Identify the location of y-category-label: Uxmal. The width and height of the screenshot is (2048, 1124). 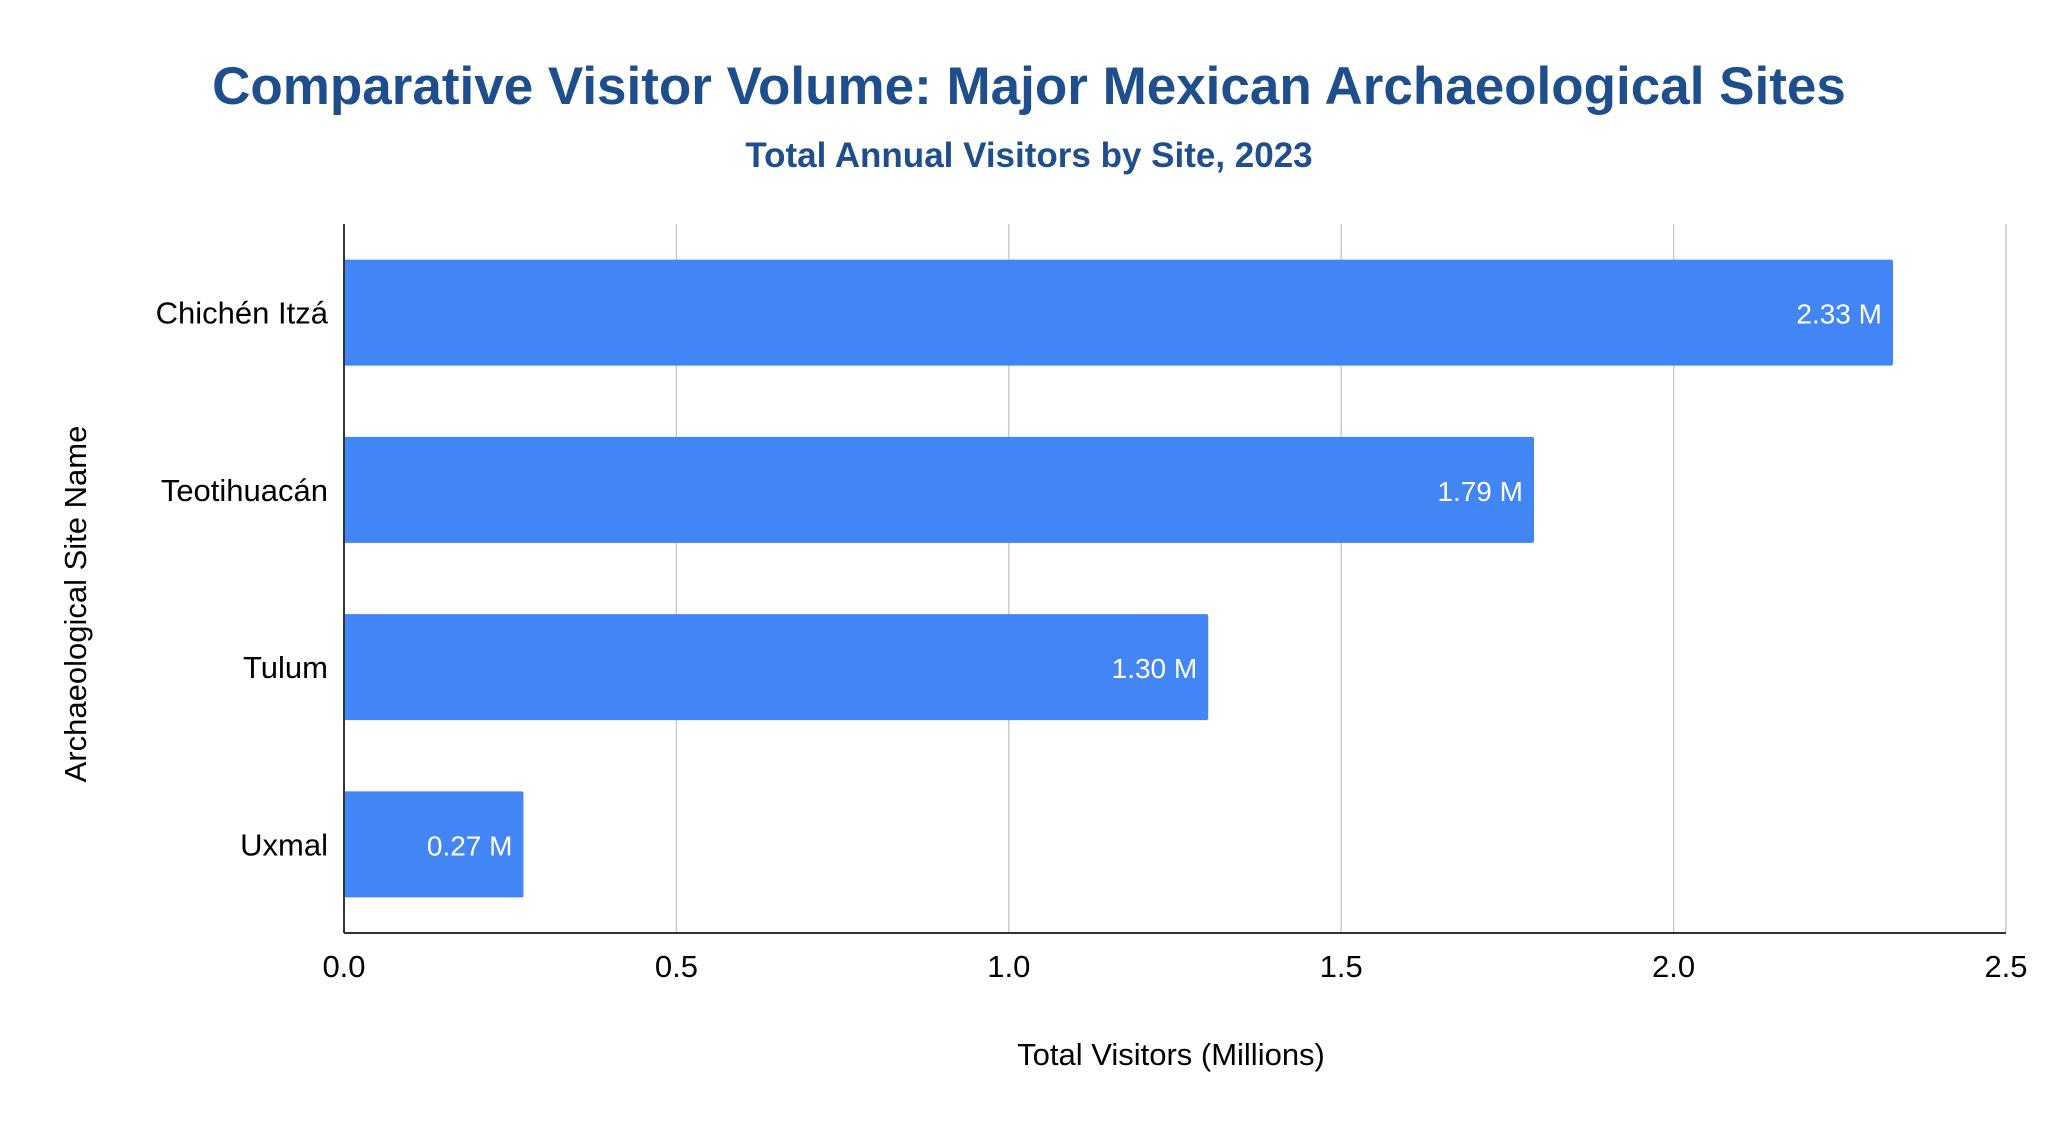
(284, 844).